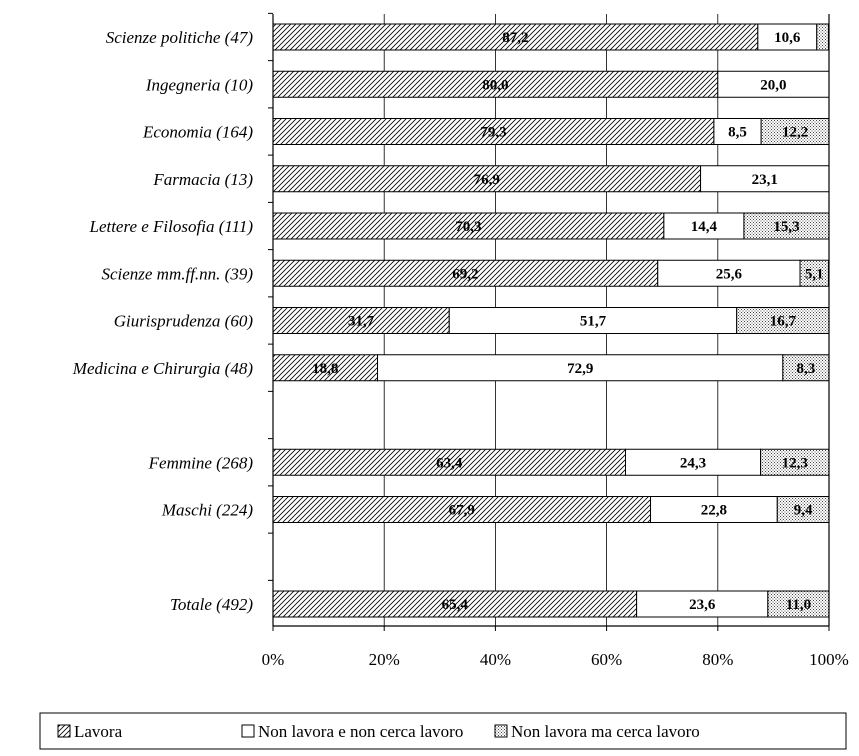 The image size is (859, 756). Describe the element at coordinates (495, 659) in the screenshot. I see `x-tick-label: 40%` at that location.